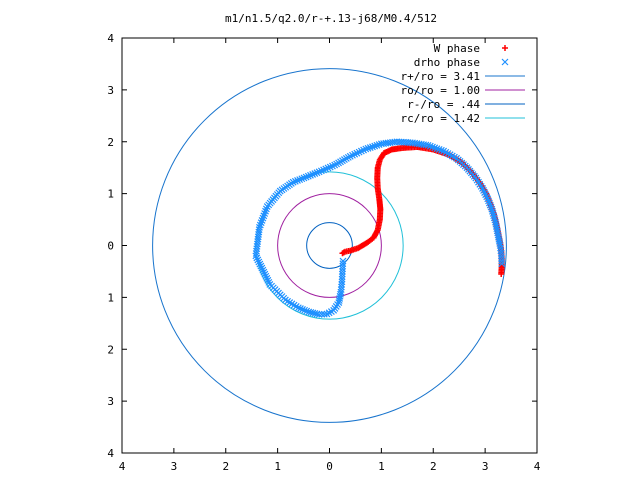  Describe the element at coordinates (440, 90) in the screenshot. I see `legend-label: ro/ro = 1.00` at that location.